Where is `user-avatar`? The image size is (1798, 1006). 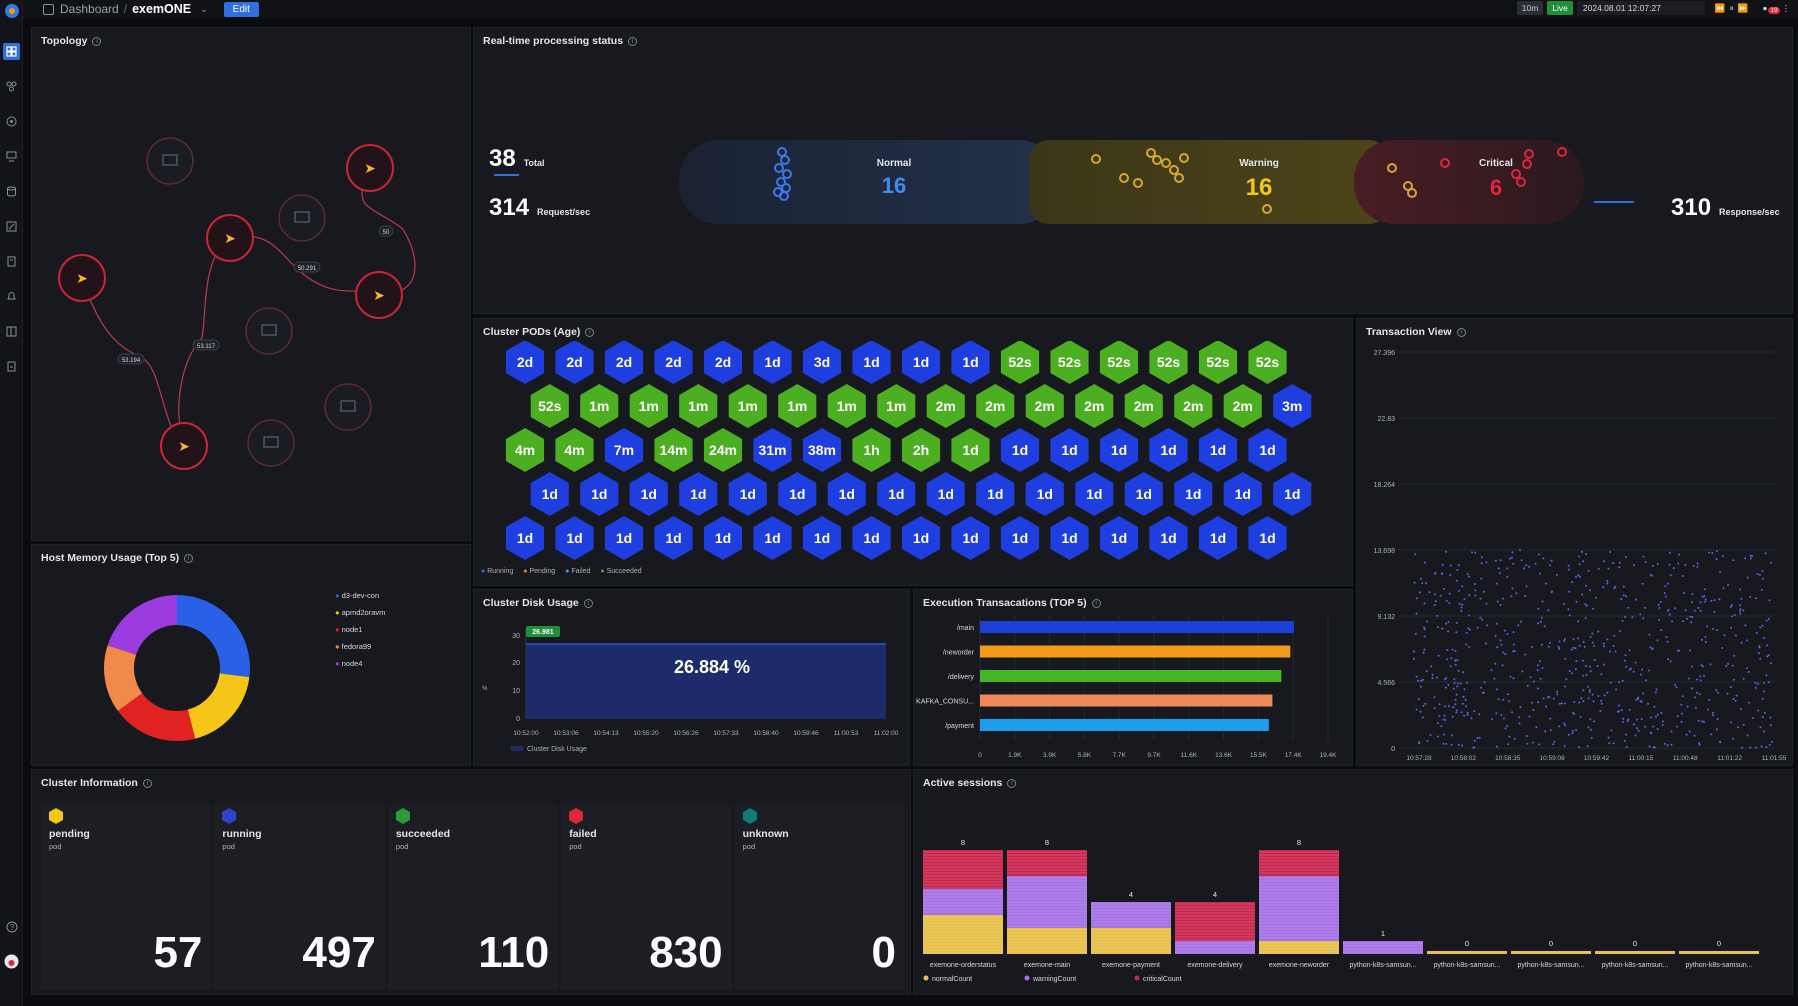
user-avatar is located at coordinates (11, 961).